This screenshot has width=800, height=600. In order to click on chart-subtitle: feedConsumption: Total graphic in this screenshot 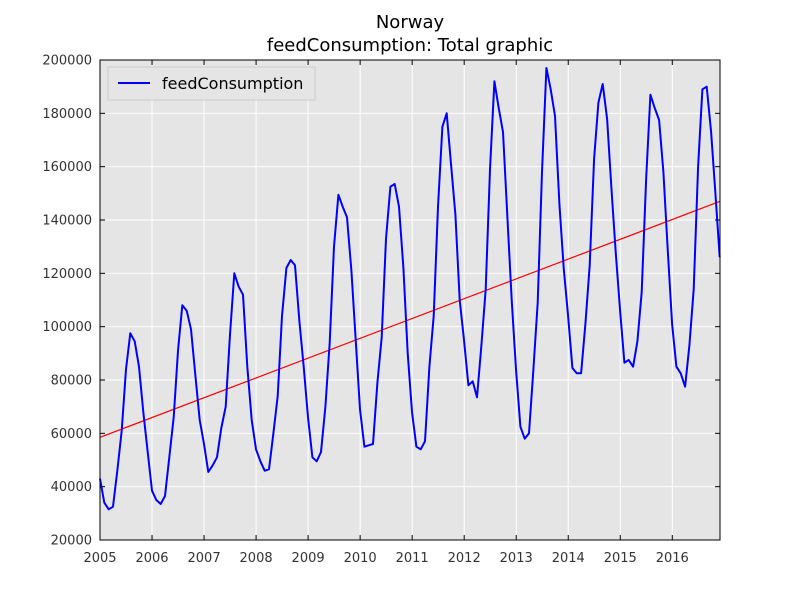, I will do `click(410, 45)`.